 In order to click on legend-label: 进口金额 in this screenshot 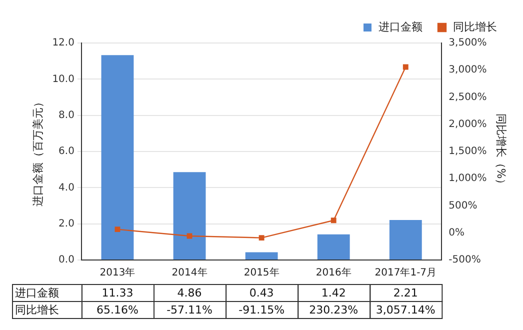, I will do `click(400, 27)`.